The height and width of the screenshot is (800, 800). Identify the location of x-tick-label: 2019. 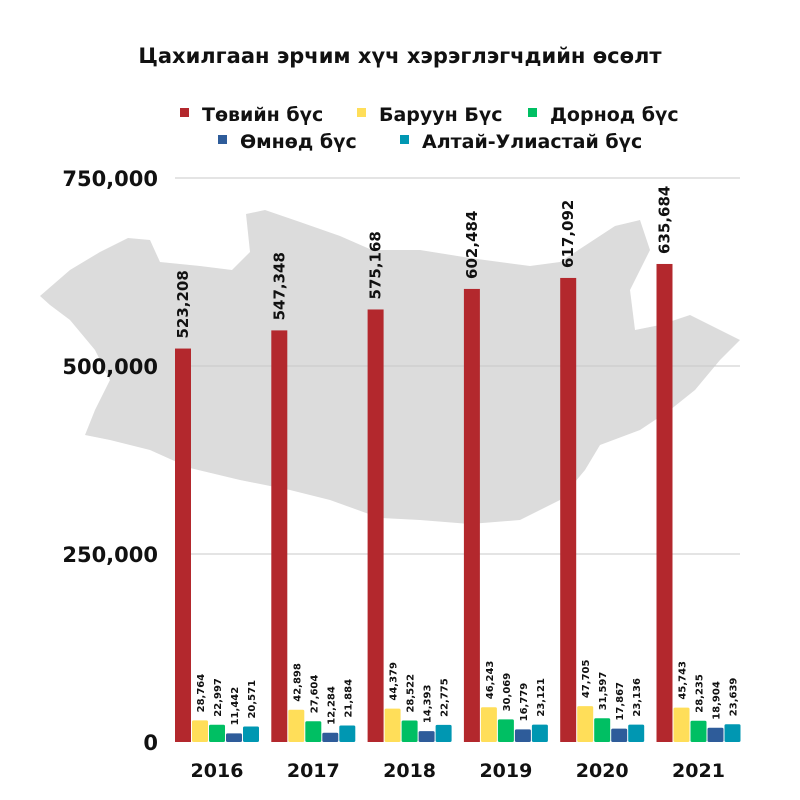
(505, 771).